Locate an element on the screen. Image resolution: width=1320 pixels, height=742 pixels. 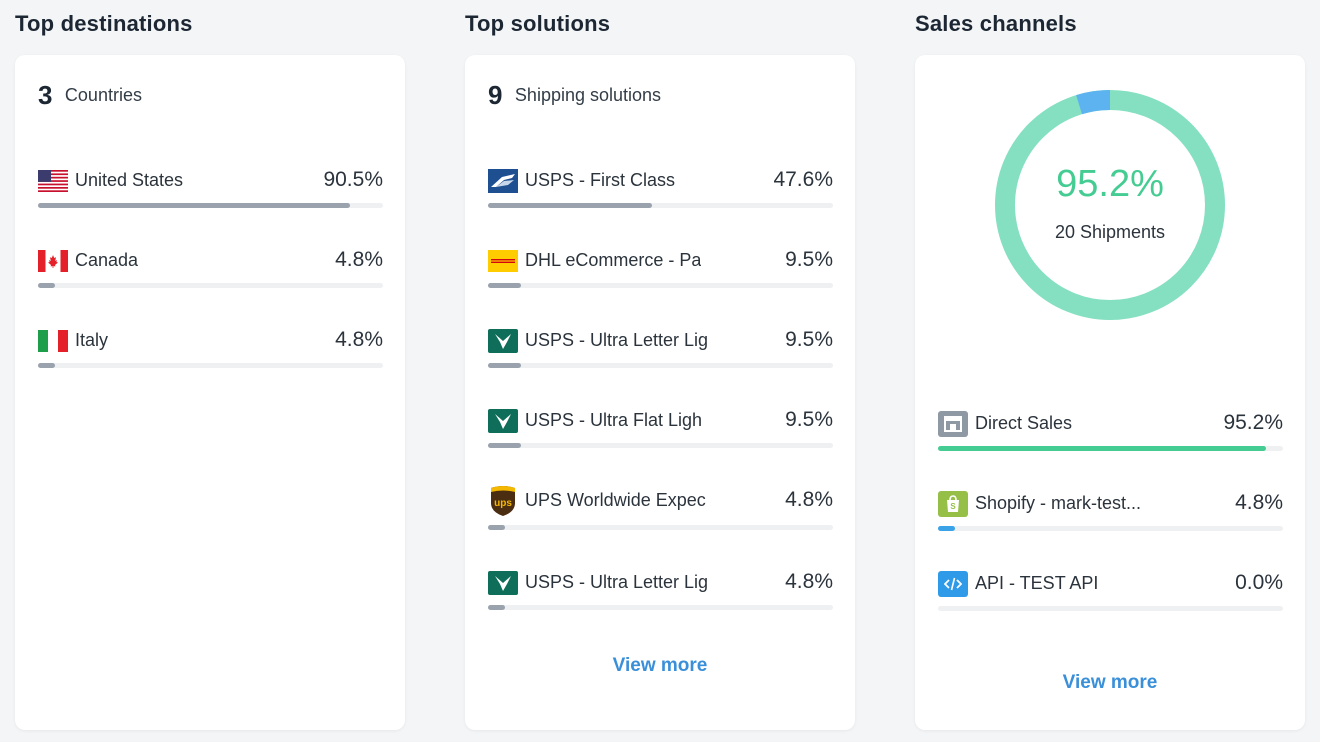
channels-title: Sales channels is located at coordinates (996, 23).